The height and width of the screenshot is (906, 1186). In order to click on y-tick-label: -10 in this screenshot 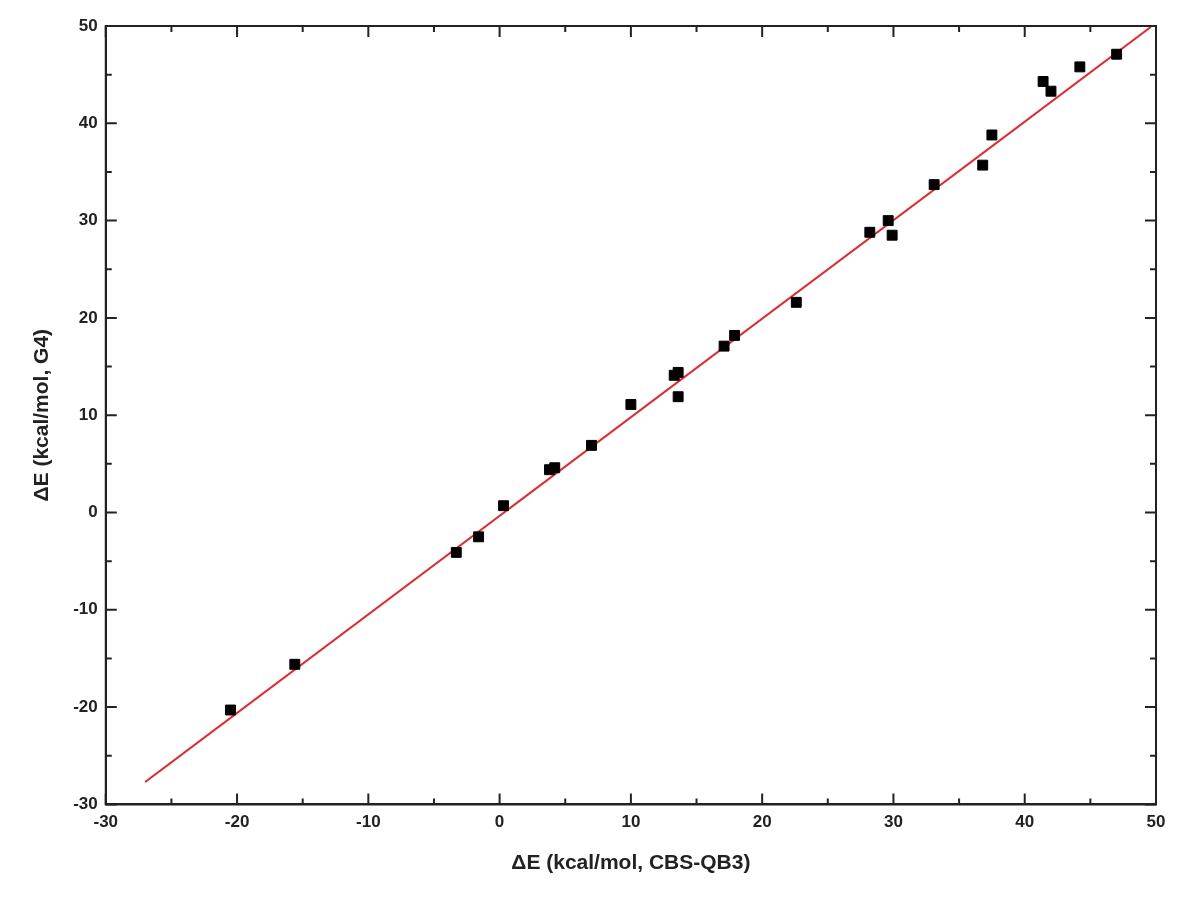, I will do `click(85, 609)`.